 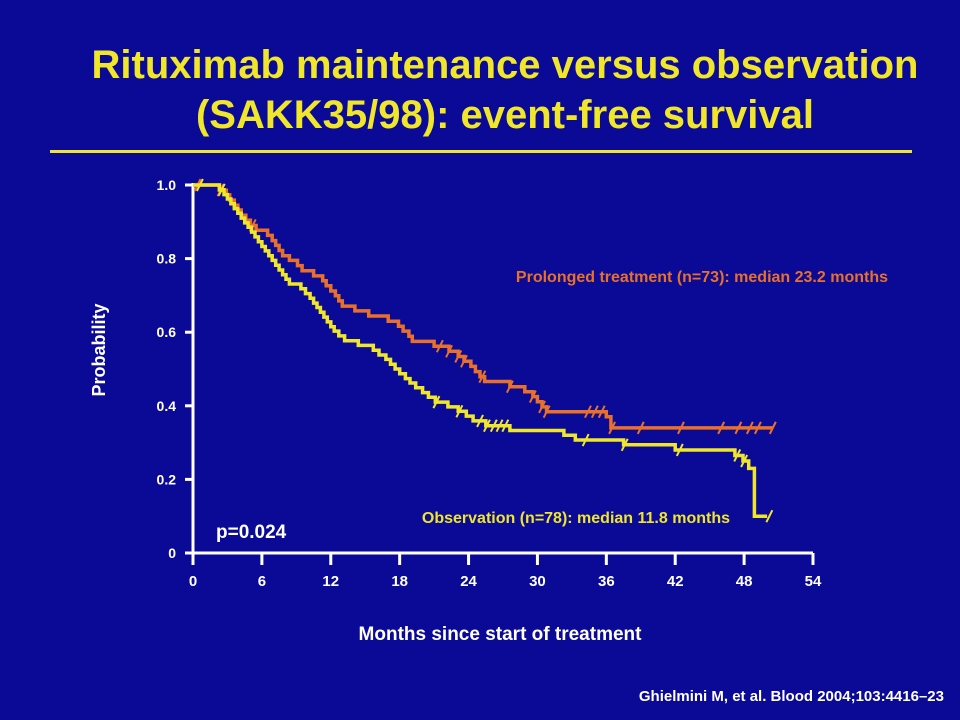 I want to click on x-axis-label: Months since start of treatment, so click(x=501, y=634).